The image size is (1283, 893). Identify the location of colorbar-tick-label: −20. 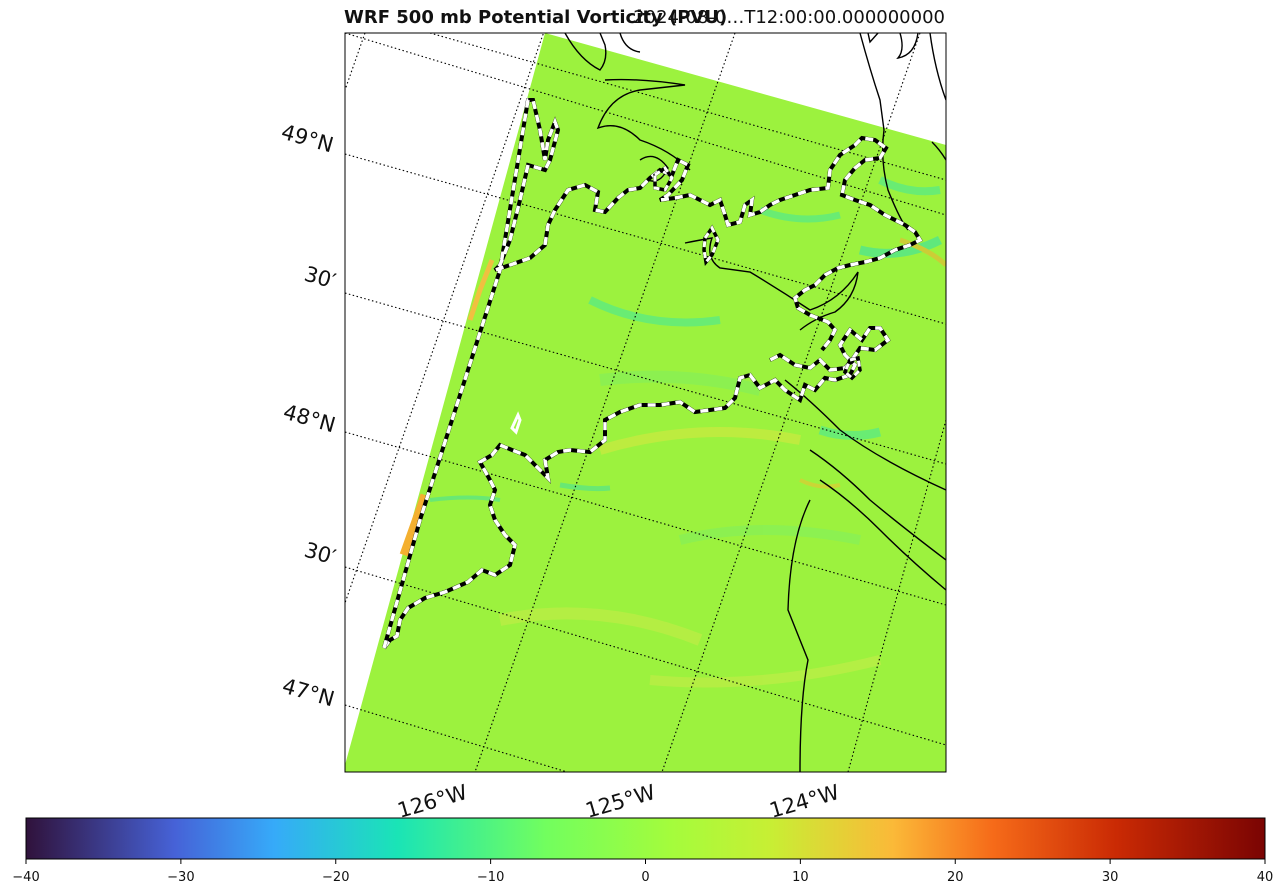
(335, 877).